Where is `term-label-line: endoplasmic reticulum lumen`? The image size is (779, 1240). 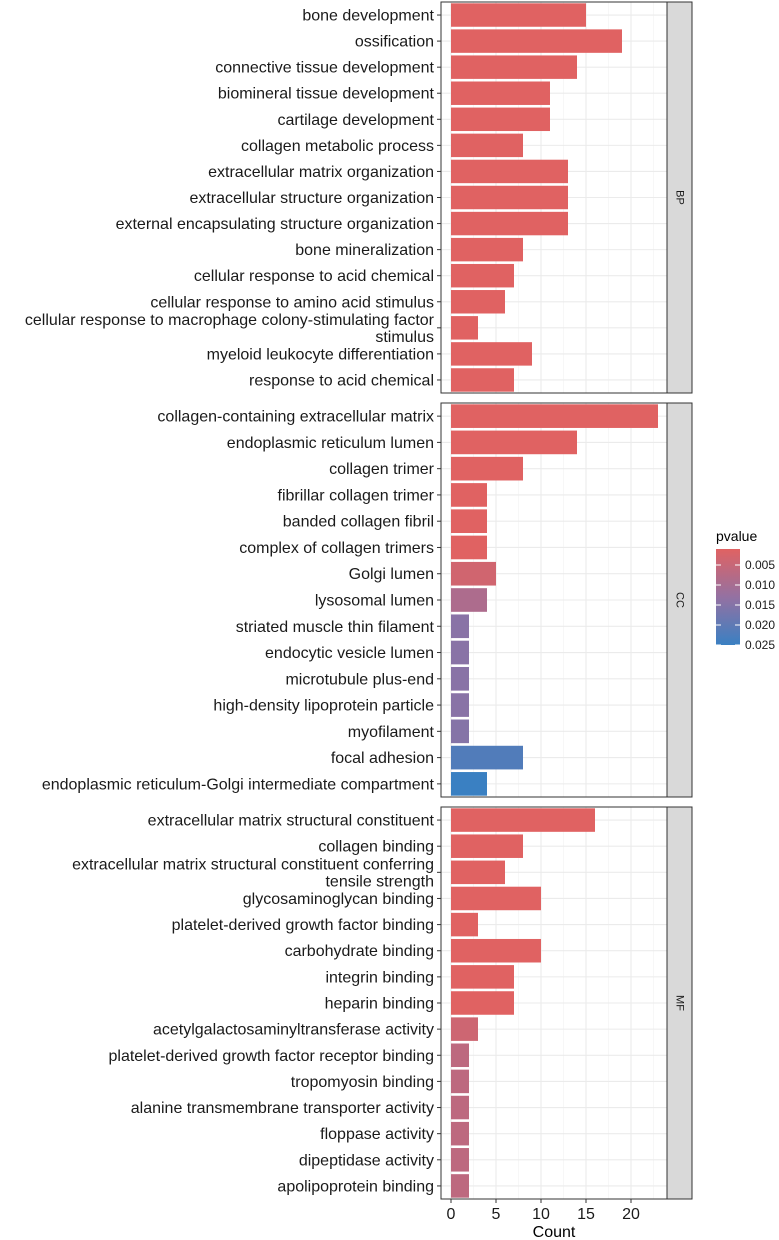
term-label-line: endoplasmic reticulum lumen is located at coordinates (330, 443).